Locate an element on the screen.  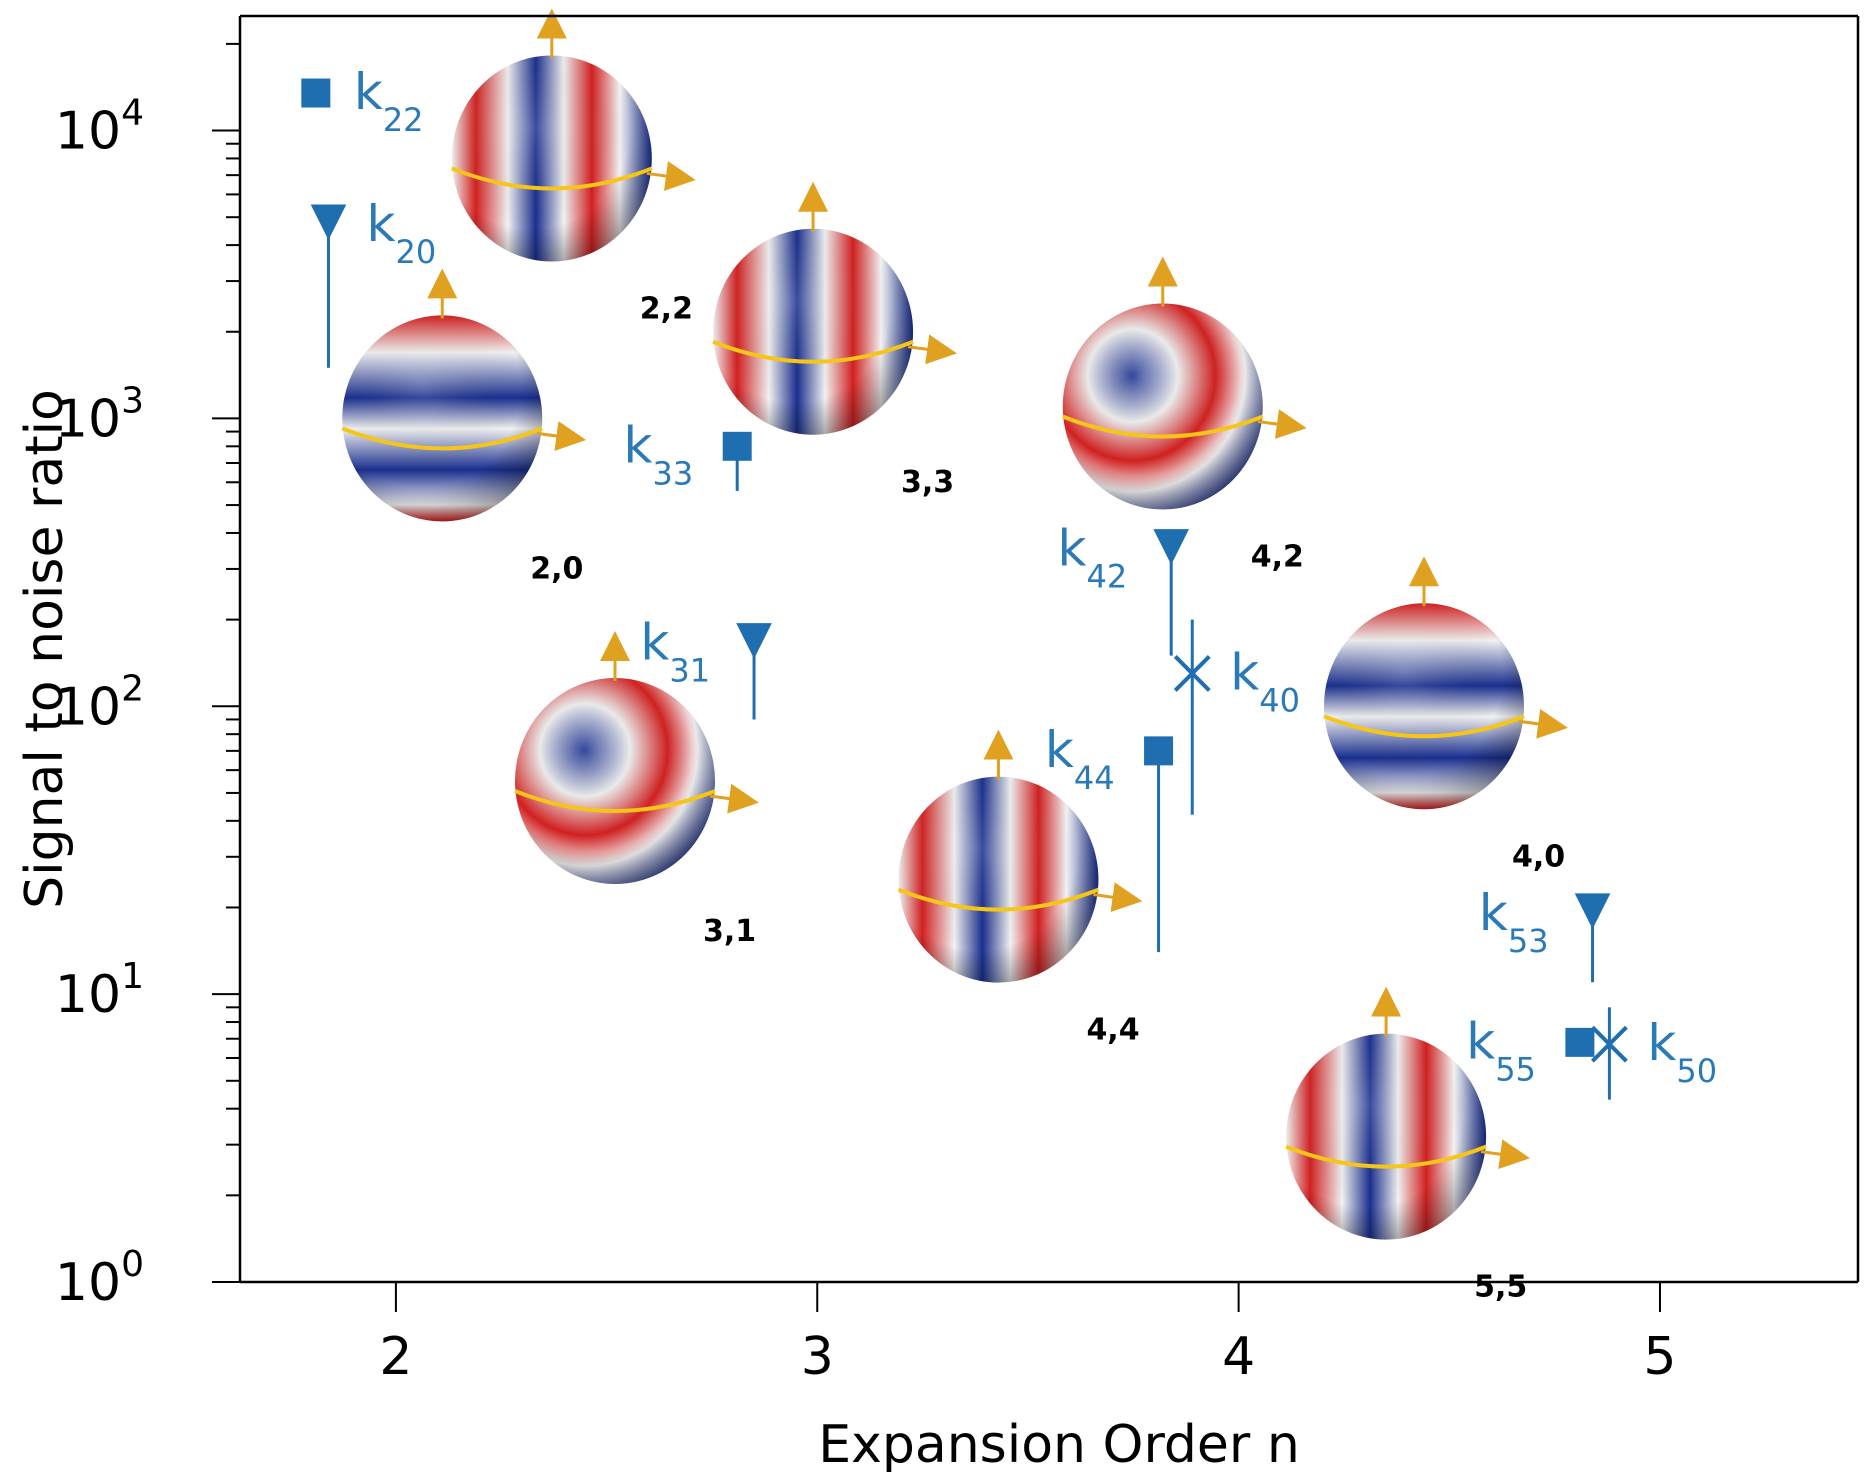
label-sub: 55 is located at coordinates (1515, 1069).